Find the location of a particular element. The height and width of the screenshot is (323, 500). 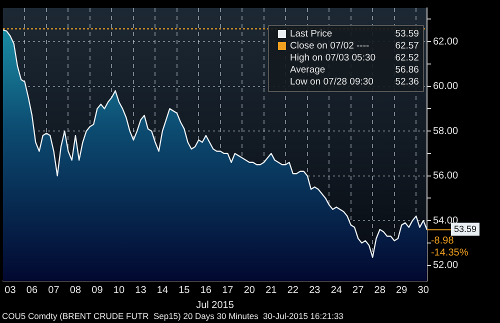

x-tick-label: 03 is located at coordinates (10, 290).